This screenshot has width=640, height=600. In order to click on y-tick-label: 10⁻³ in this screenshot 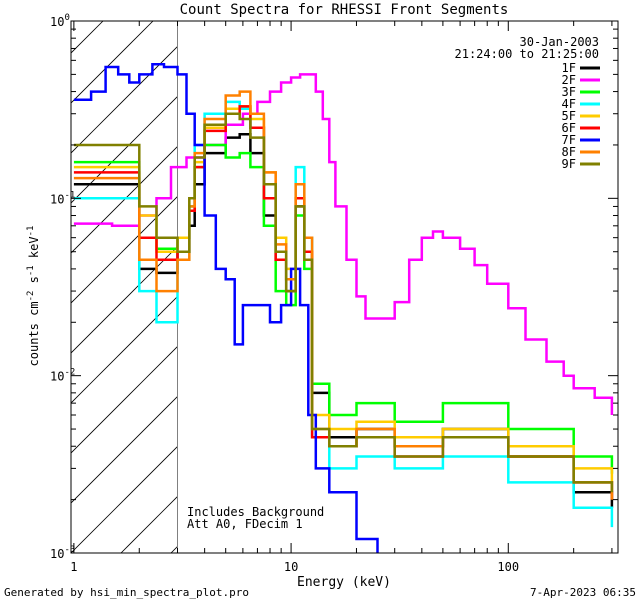, I will do `click(62, 553)`.